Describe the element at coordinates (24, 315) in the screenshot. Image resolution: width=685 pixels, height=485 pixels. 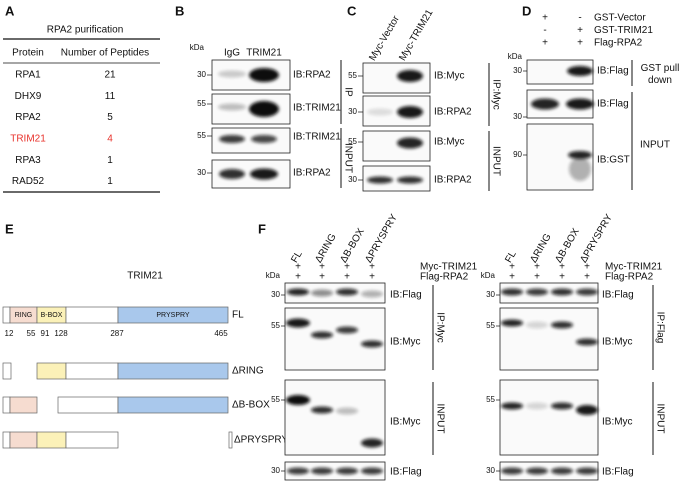
I see `domain-name: RING` at that location.